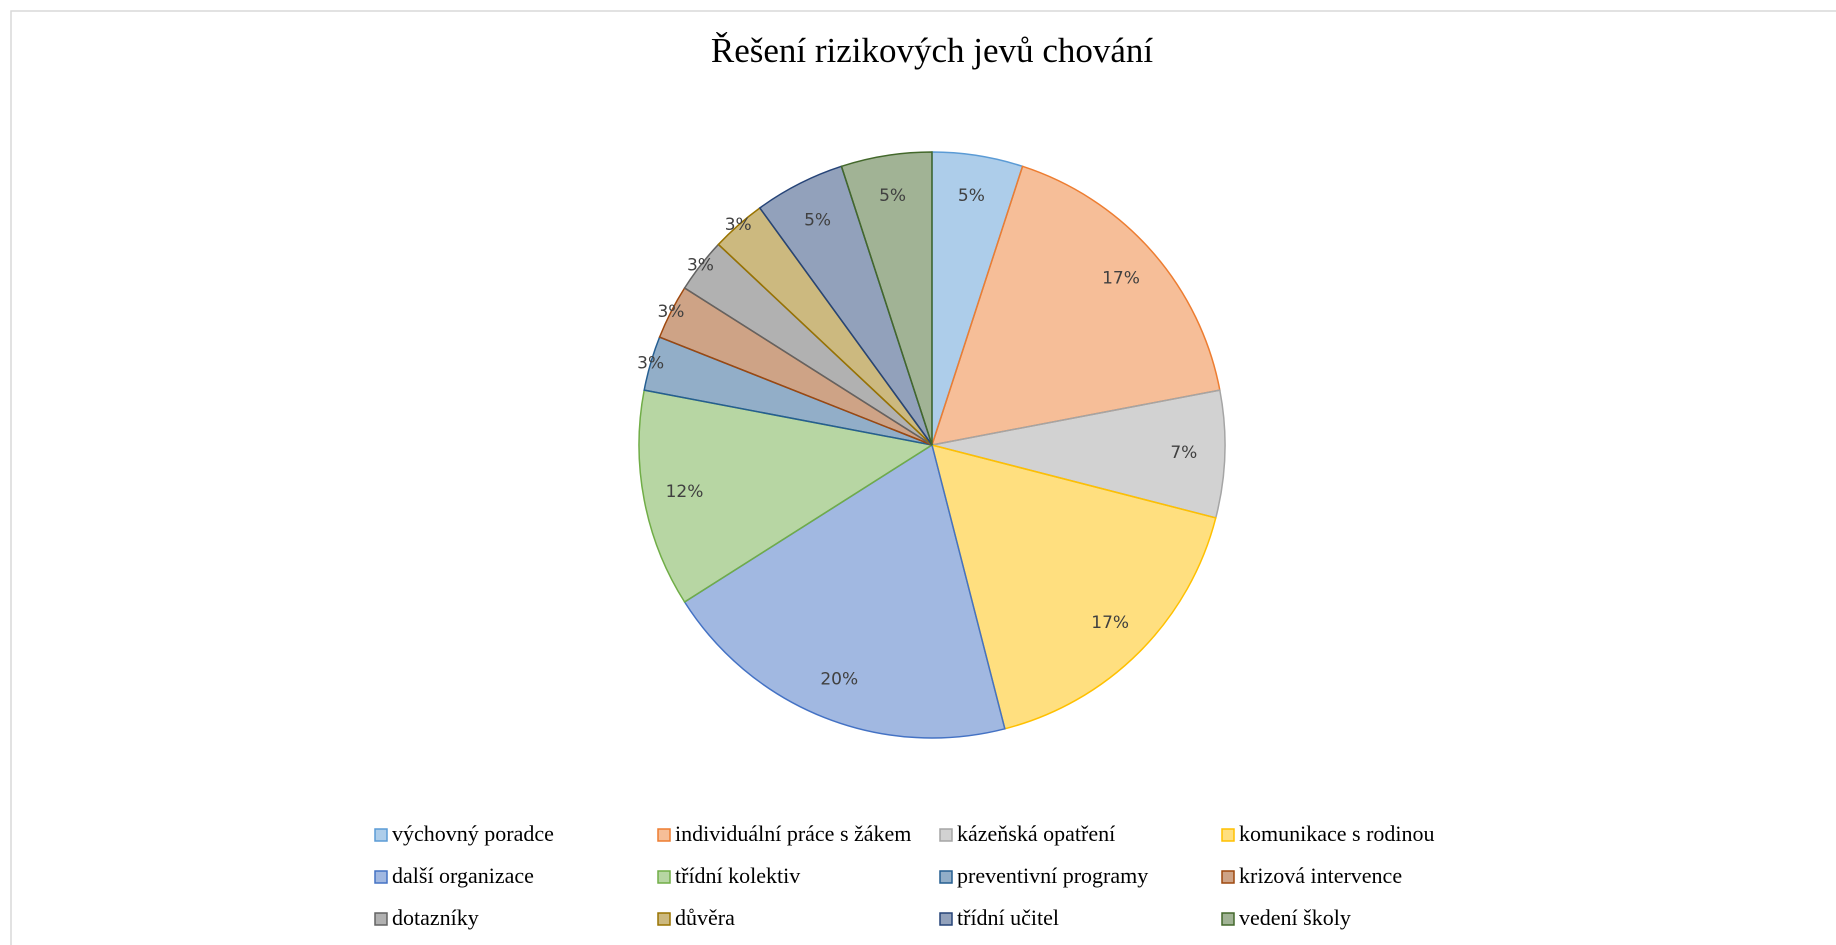  I want to click on data-label: 7%, so click(1183, 453).